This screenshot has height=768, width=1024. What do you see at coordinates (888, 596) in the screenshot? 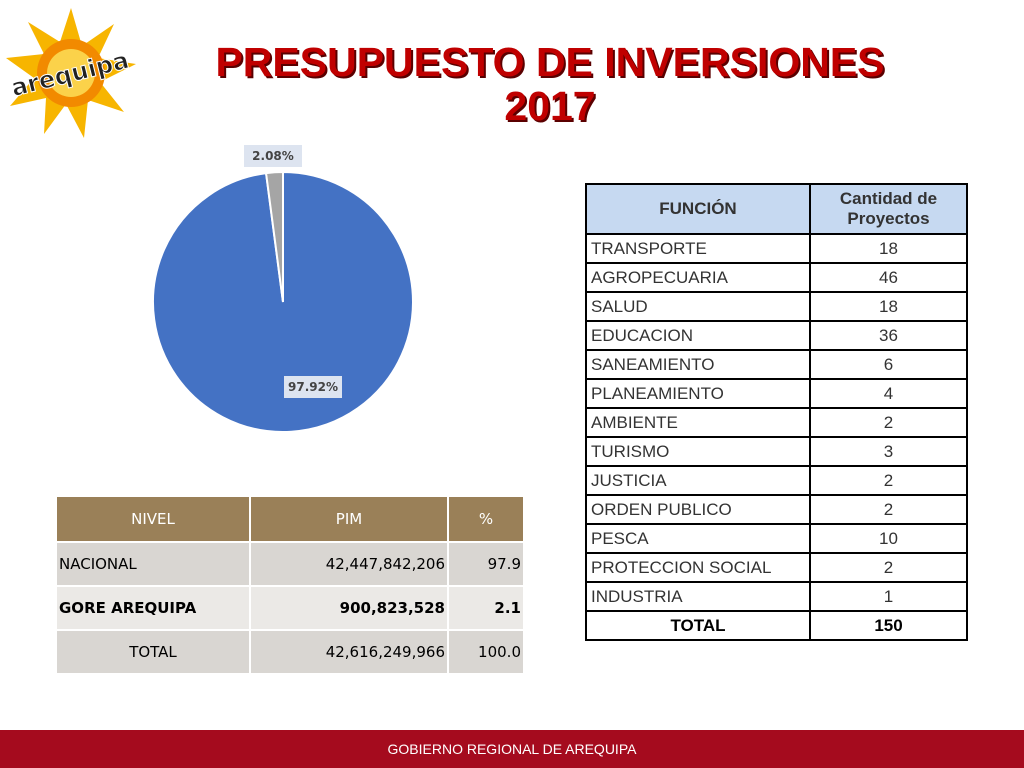
I see `cantidad-cell: 1` at bounding box center [888, 596].